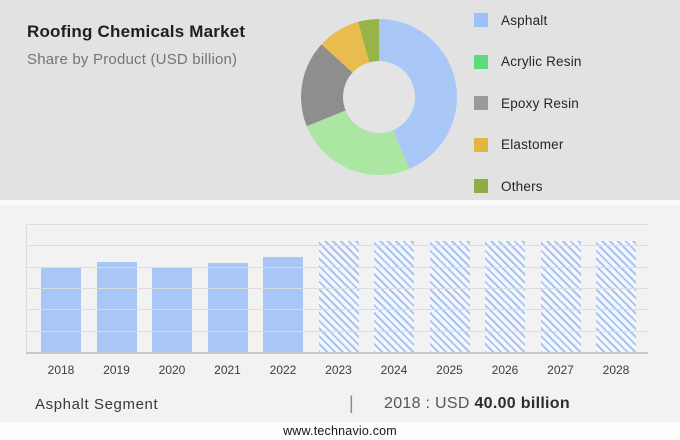 This screenshot has width=680, height=440. I want to click on y-axis-line, so click(26, 289).